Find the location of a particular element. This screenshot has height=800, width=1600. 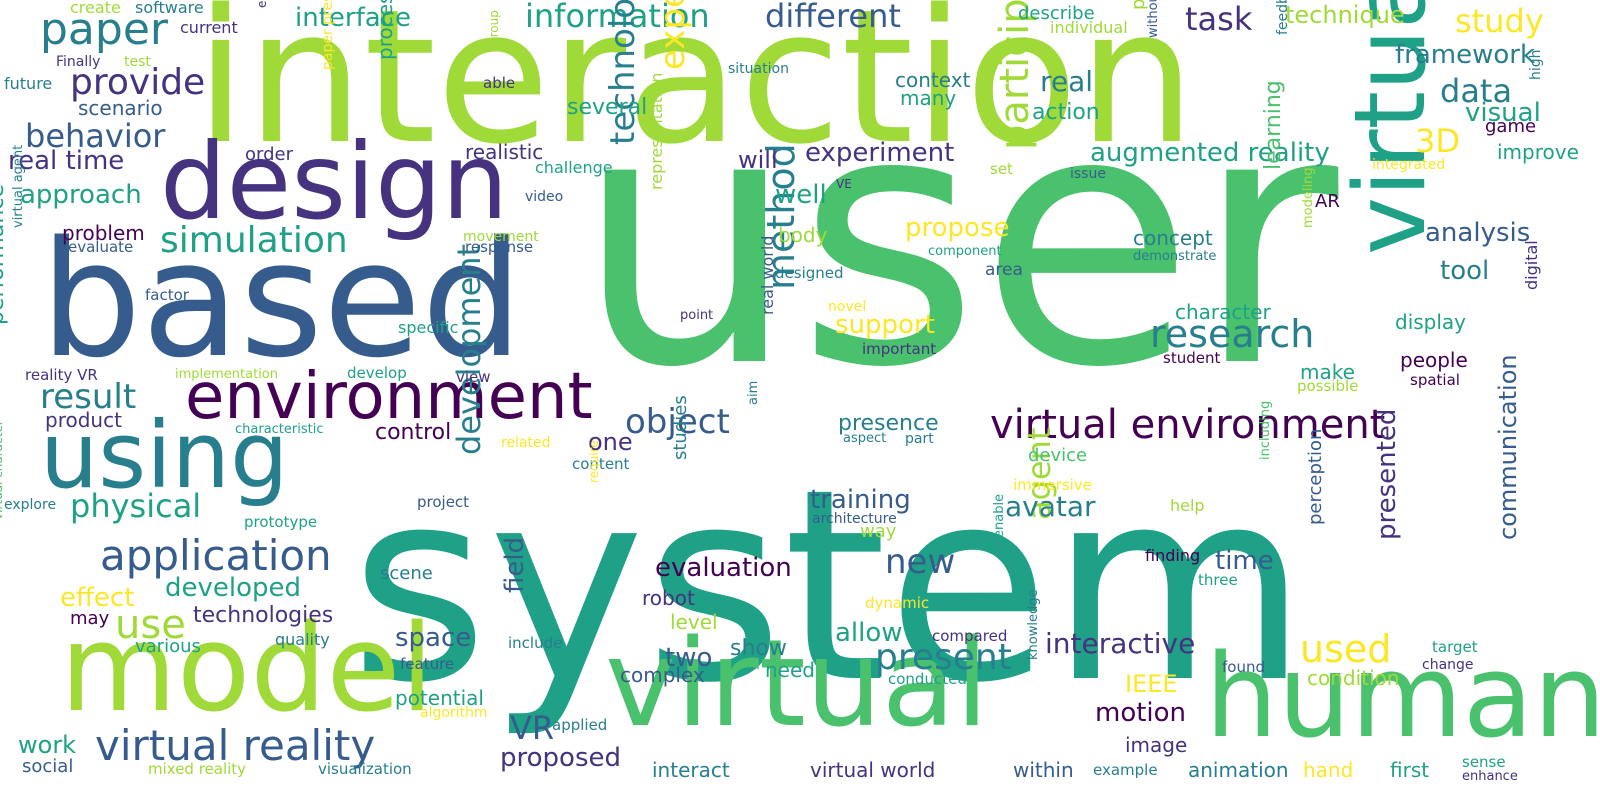

word-work: work is located at coordinates (47, 745).